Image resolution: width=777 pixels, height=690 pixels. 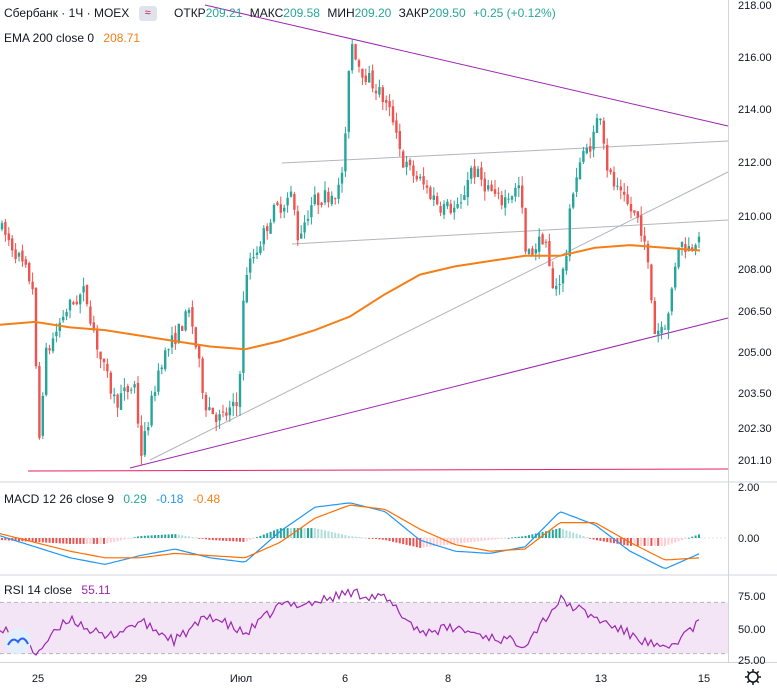 I want to click on compare-icon: ≈, so click(x=147, y=14).